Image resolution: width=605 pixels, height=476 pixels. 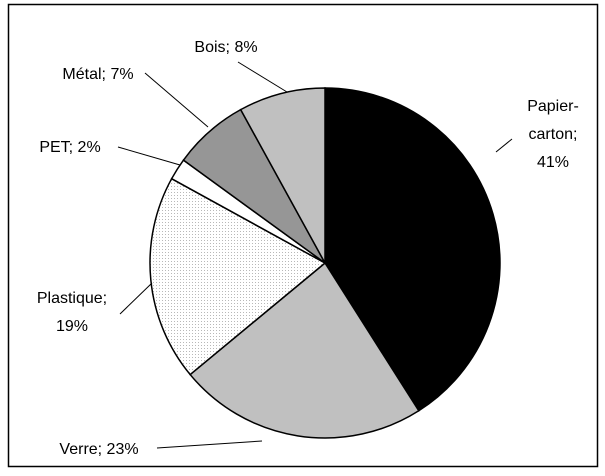 What do you see at coordinates (72, 312) in the screenshot?
I see `data-label: Plastique; 19%` at bounding box center [72, 312].